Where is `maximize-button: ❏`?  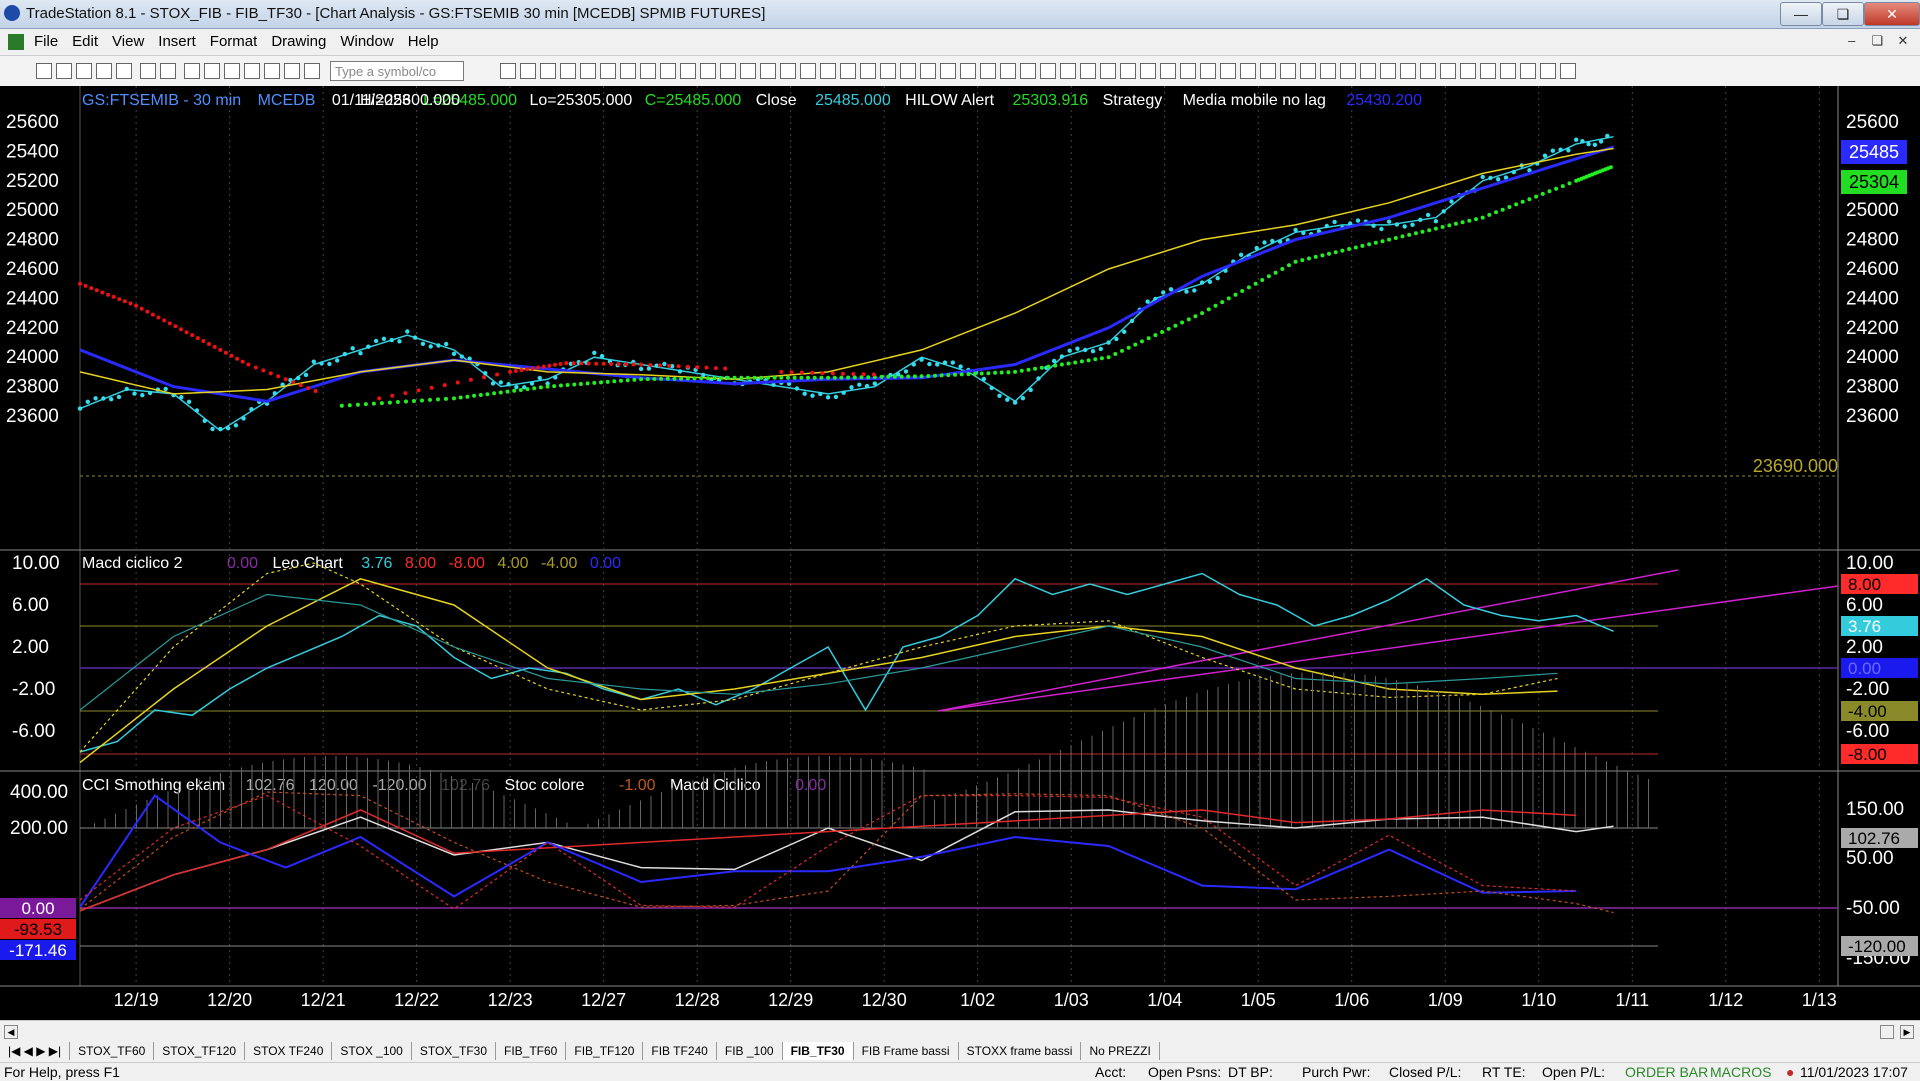 maximize-button: ❏ is located at coordinates (1843, 14).